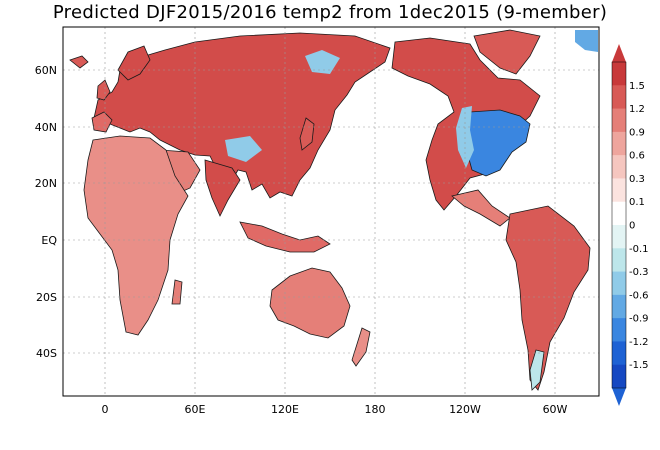 This screenshot has width=660, height=450. What do you see at coordinates (507, 52) in the screenshot?
I see `greenland-land` at bounding box center [507, 52].